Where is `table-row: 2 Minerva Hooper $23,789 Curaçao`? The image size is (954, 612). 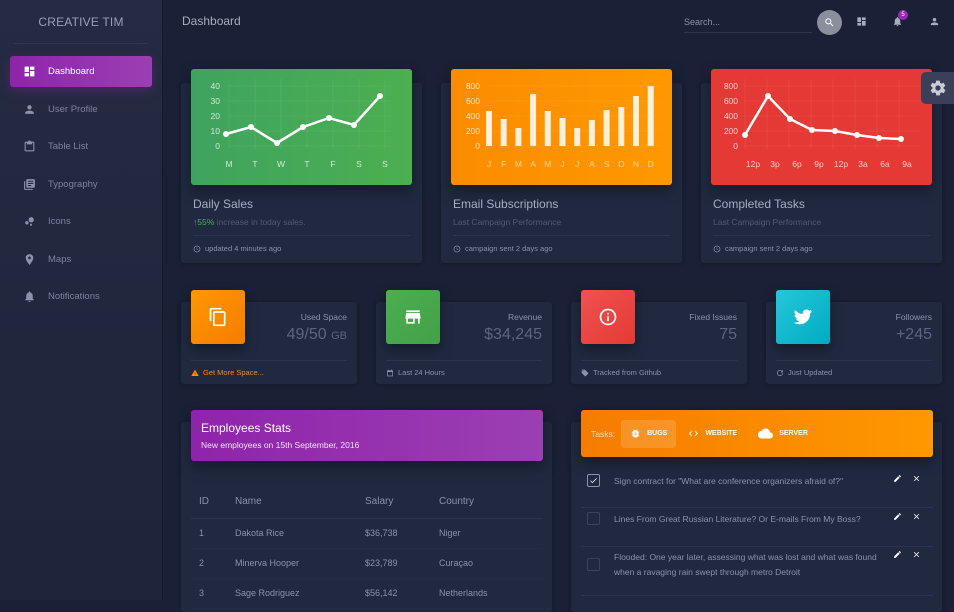 table-row: 2 Minerva Hooper $23,789 Curaçao is located at coordinates (367, 563).